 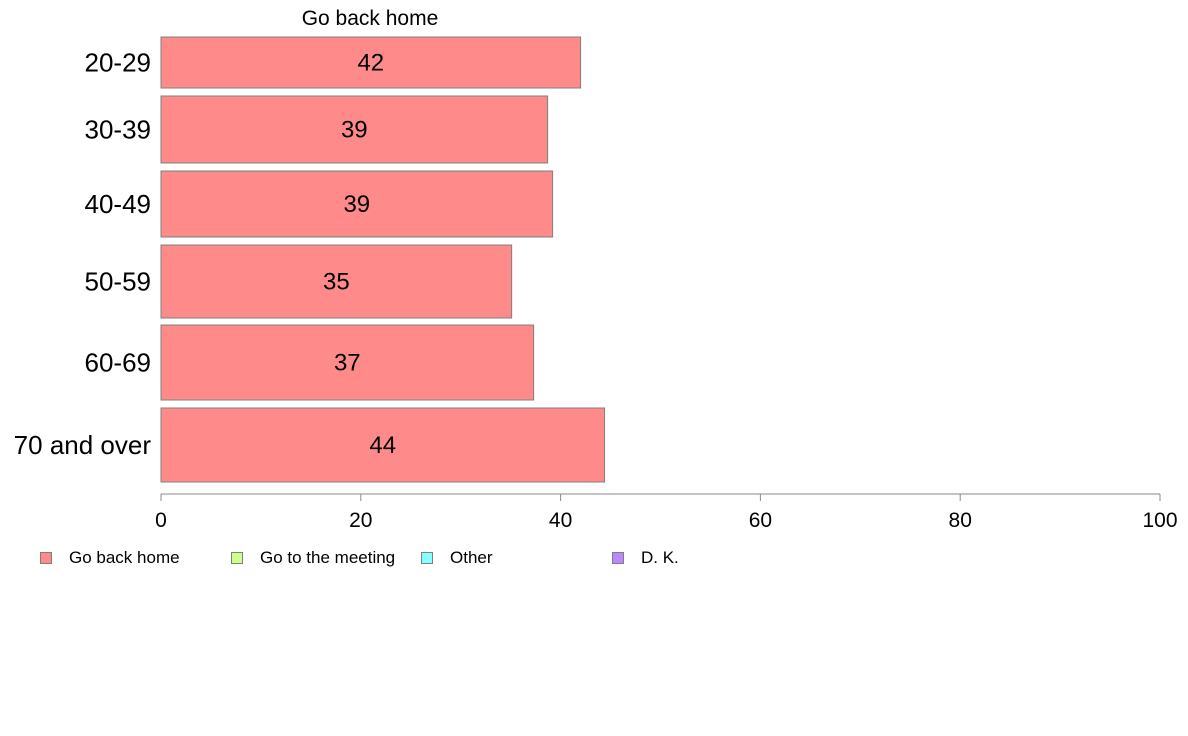 What do you see at coordinates (760, 520) in the screenshot?
I see `x-tick-label: 60` at bounding box center [760, 520].